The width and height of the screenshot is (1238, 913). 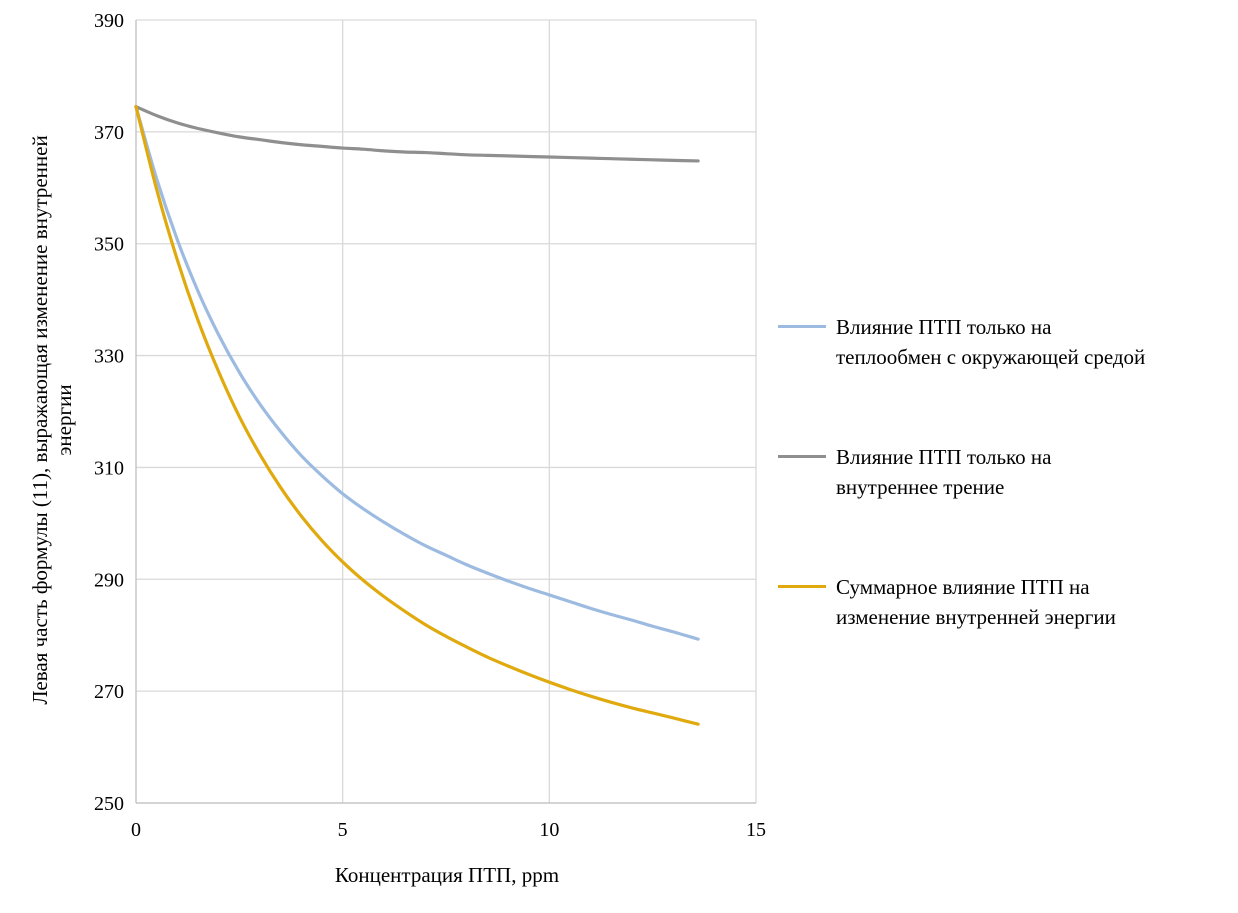 I want to click on legend-swatch-total, so click(x=802, y=586).